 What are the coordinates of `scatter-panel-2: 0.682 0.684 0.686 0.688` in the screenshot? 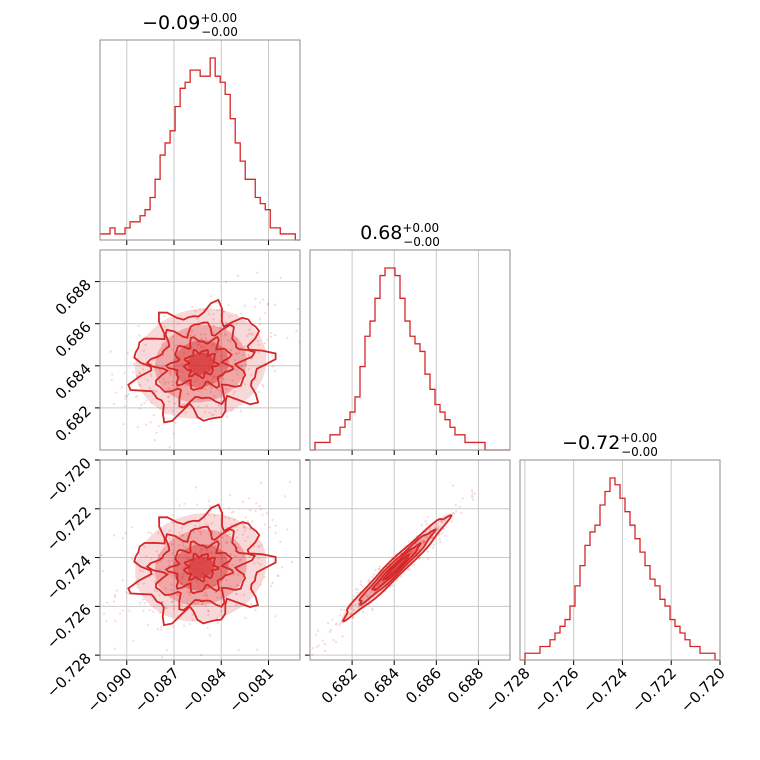 It's located at (408, 583).